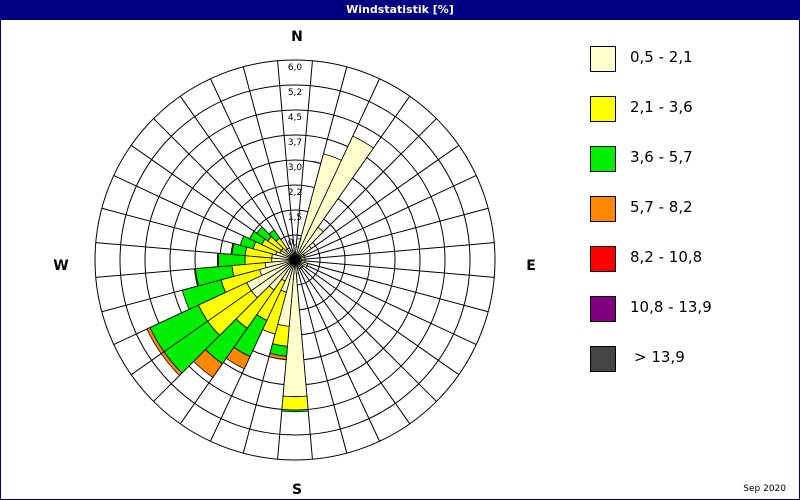 The width and height of the screenshot is (800, 500). I want to click on compass-label-n: N, so click(297, 37).